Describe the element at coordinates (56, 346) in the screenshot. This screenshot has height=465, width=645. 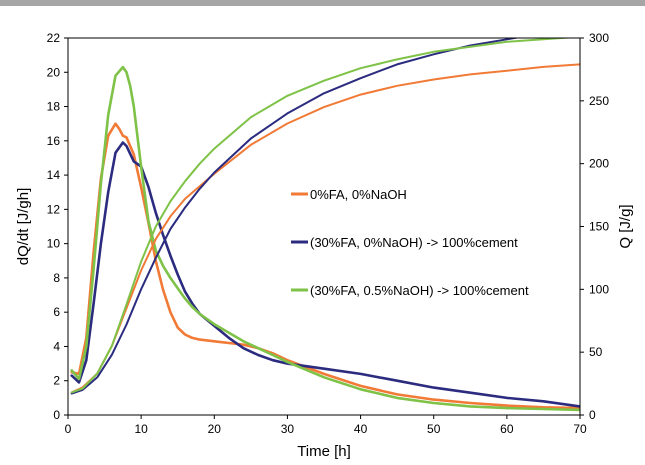
I see `y-left-tick-label: 4` at that location.